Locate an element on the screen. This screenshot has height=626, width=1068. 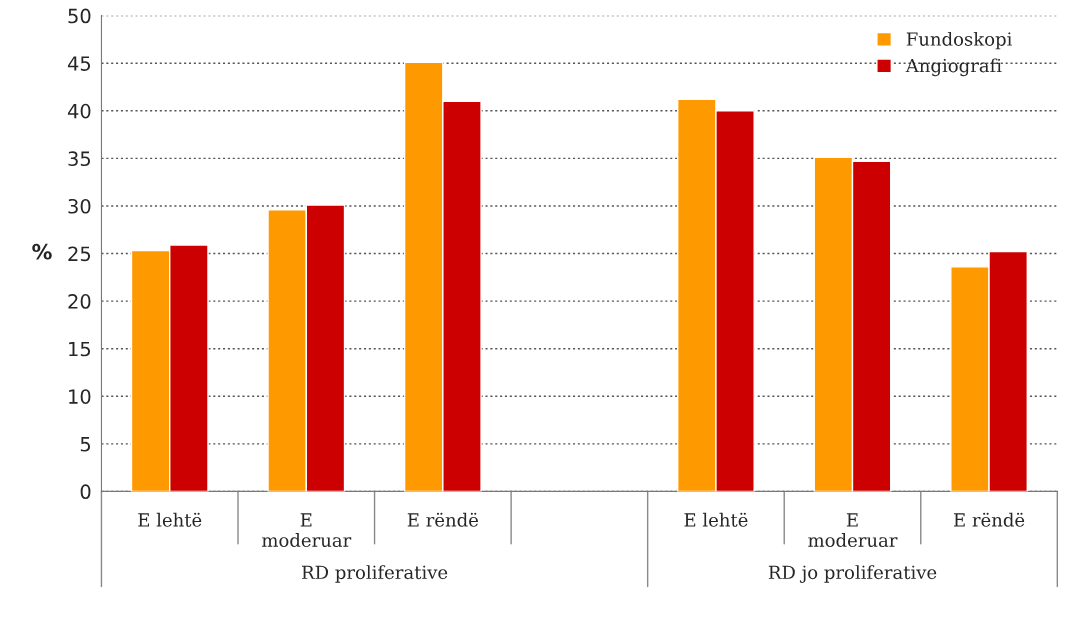
y-tick-label: 40 is located at coordinates (79, 111).